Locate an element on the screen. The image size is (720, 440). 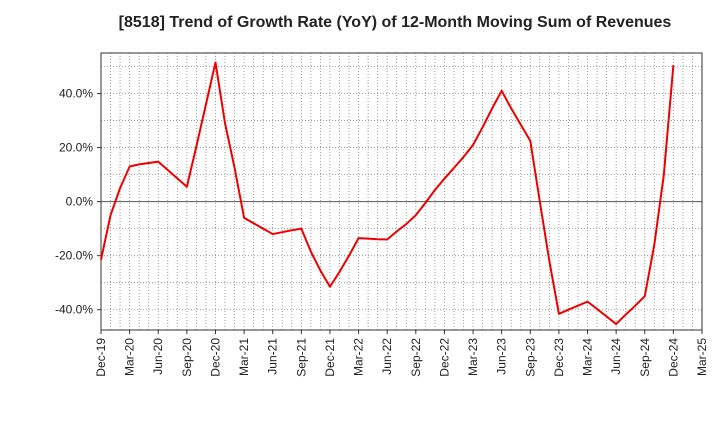
y-tick-label: -20.0% is located at coordinates (74, 256).